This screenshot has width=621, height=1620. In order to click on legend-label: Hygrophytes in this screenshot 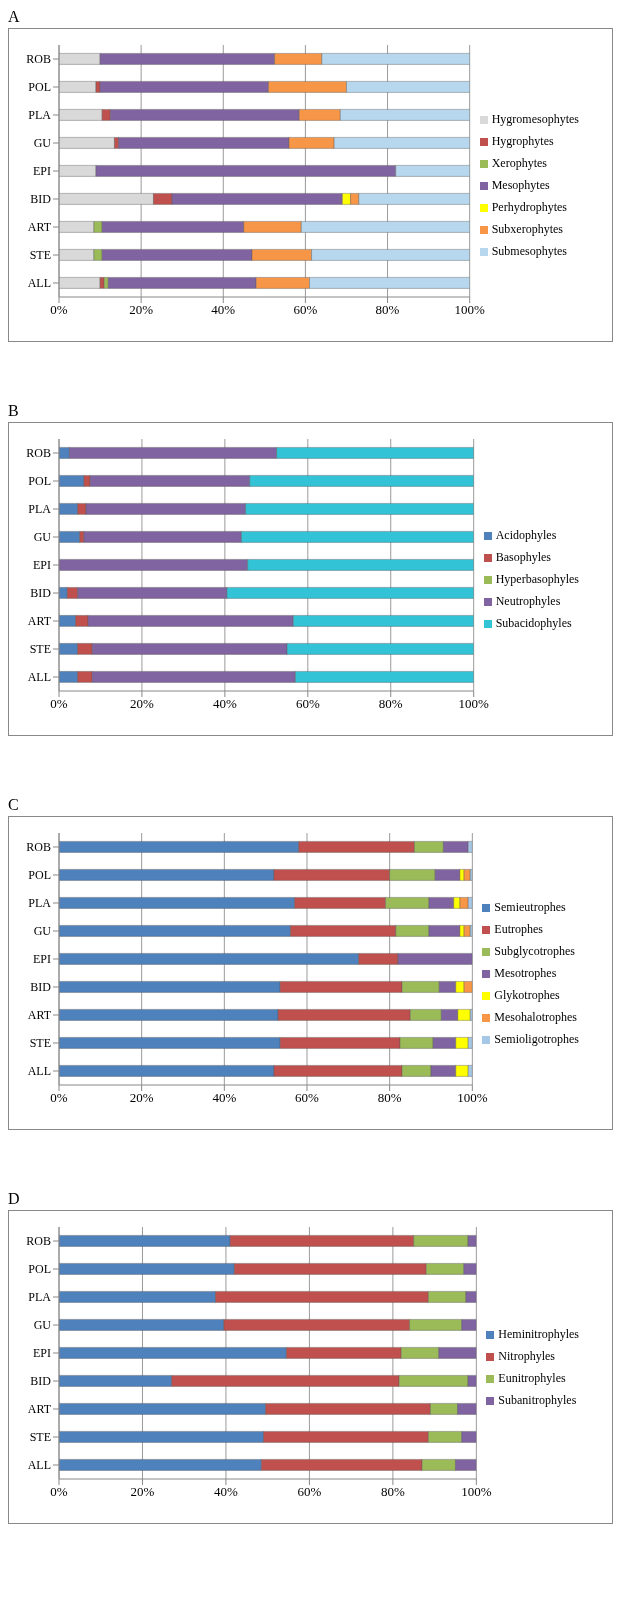, I will do `click(522, 141)`.